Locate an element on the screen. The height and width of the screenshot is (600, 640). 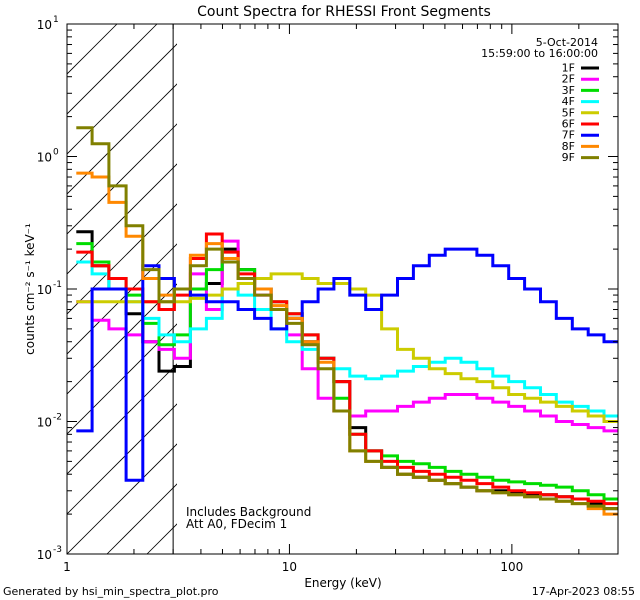
x-axis-tick-labels: 1 10 100 is located at coordinates (293, 567).